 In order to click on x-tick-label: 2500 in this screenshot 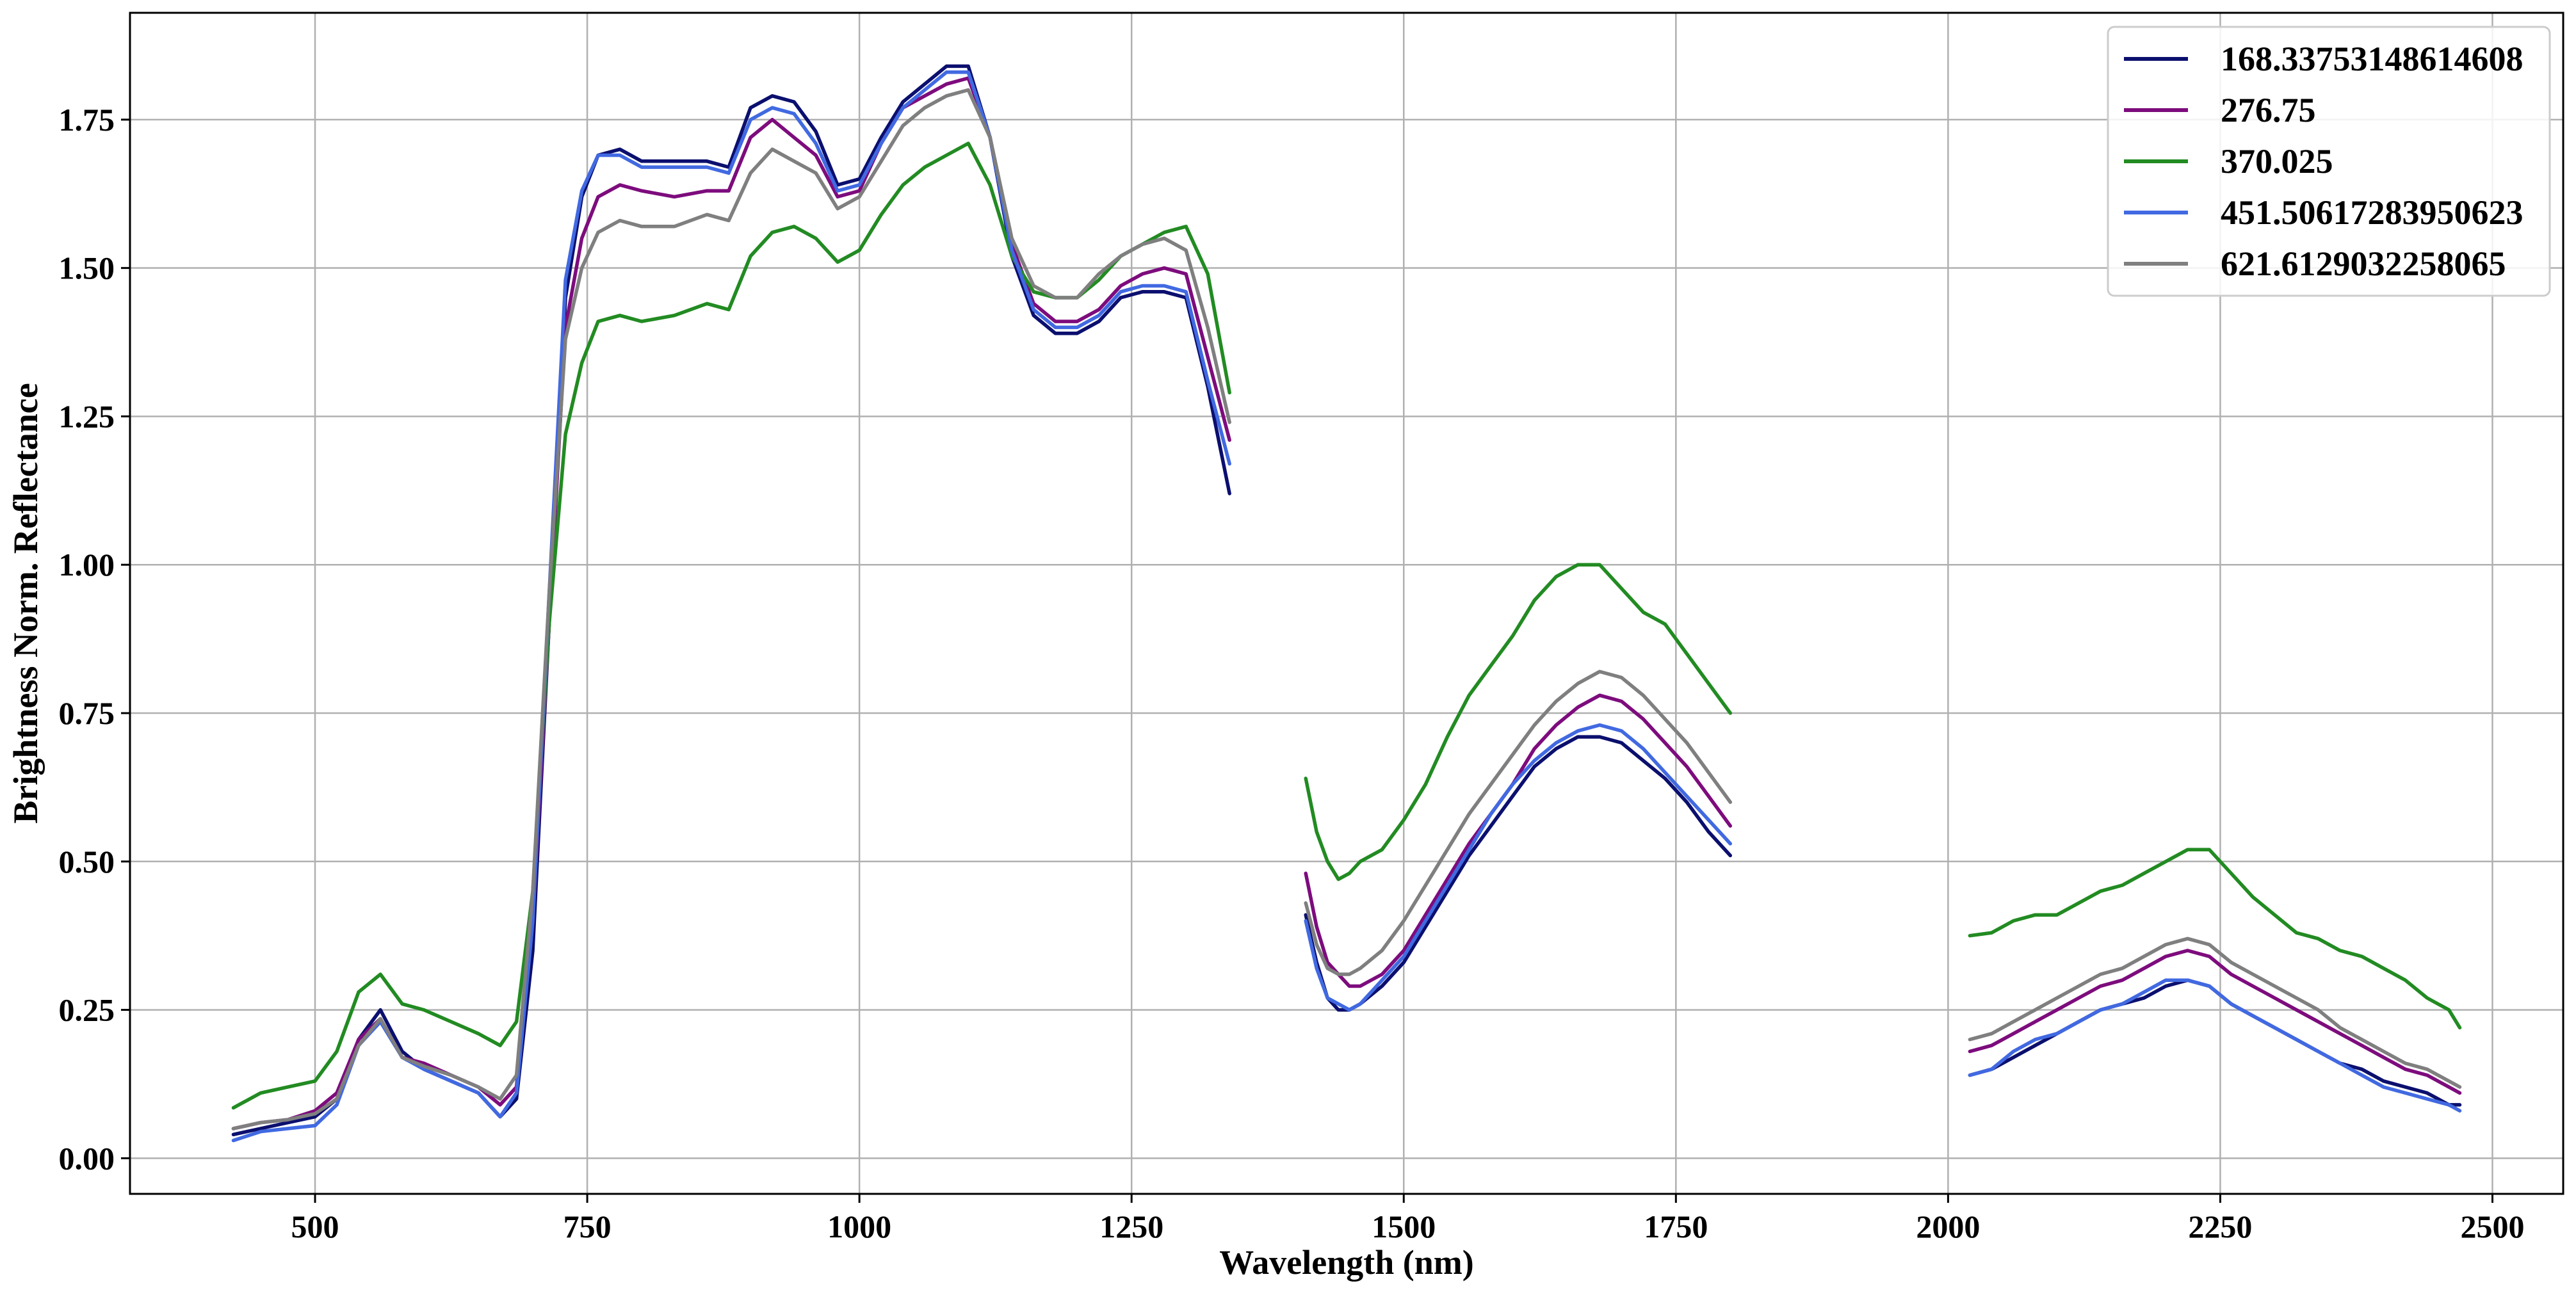, I will do `click(2492, 1227)`.